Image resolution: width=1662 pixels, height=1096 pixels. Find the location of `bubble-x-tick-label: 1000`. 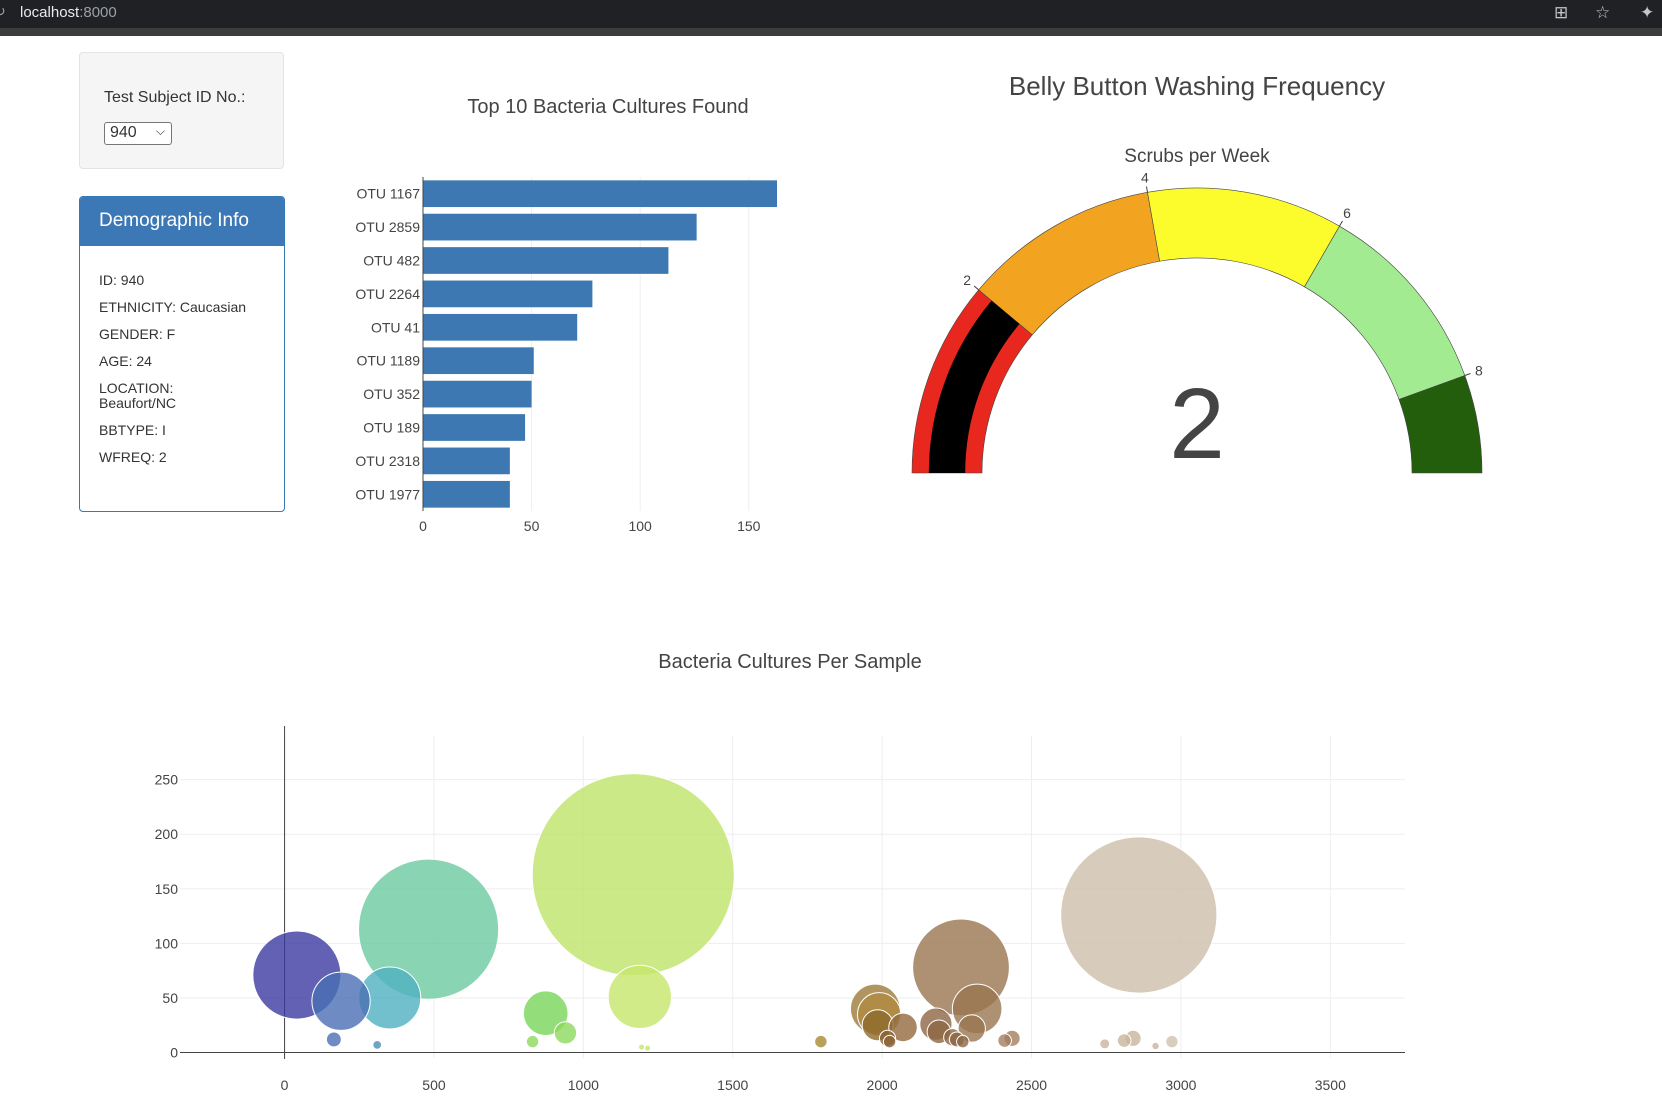

bubble-x-tick-label: 1000 is located at coordinates (583, 1085).